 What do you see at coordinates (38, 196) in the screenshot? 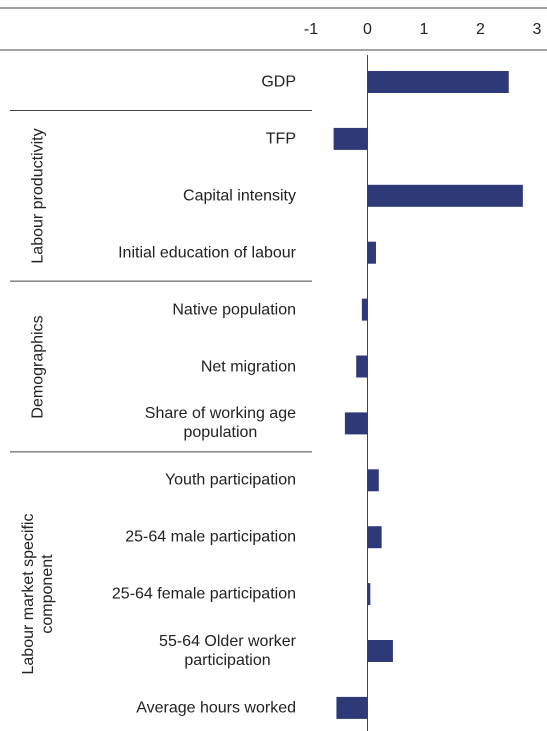
I see `group-label: Labour productivity` at bounding box center [38, 196].